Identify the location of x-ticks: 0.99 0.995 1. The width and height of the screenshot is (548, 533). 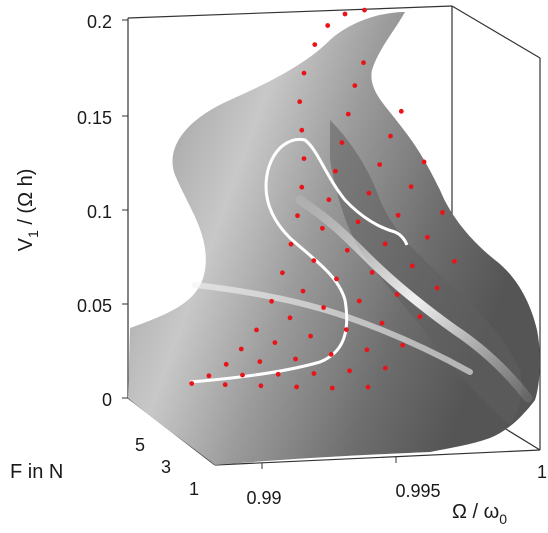
(396, 485).